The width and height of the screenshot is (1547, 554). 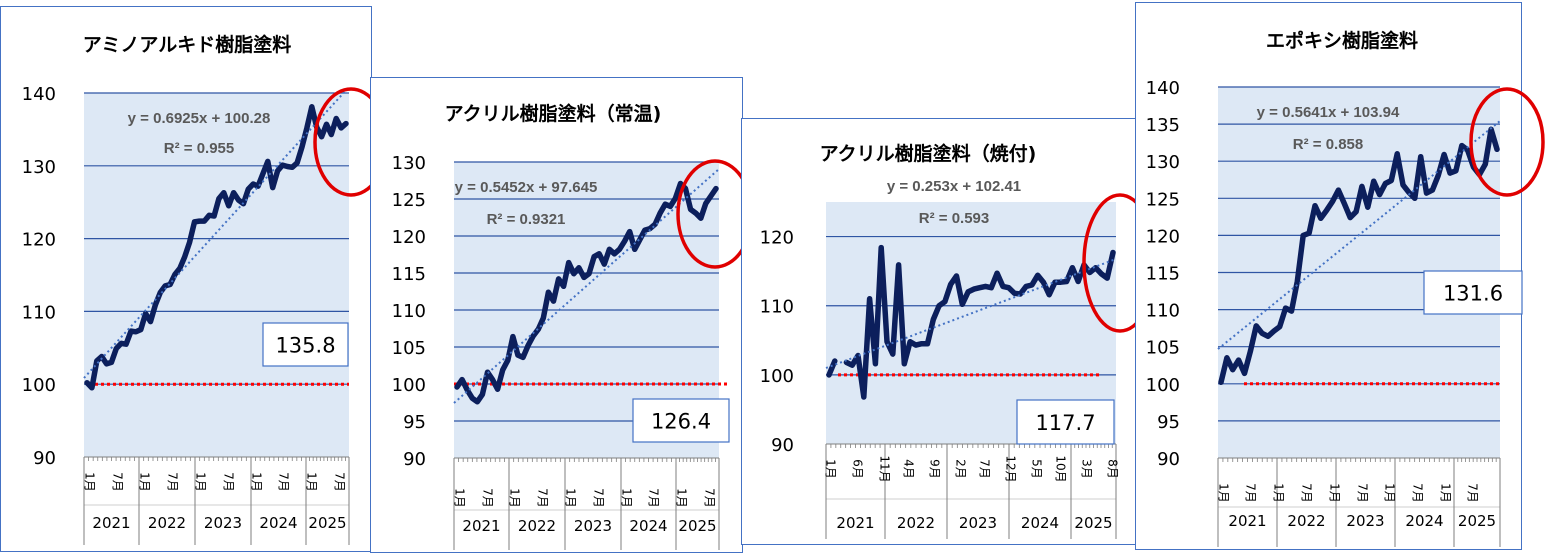 I want to click on chart-title: アクリル樹脂塗料（常温), so click(x=553, y=113).